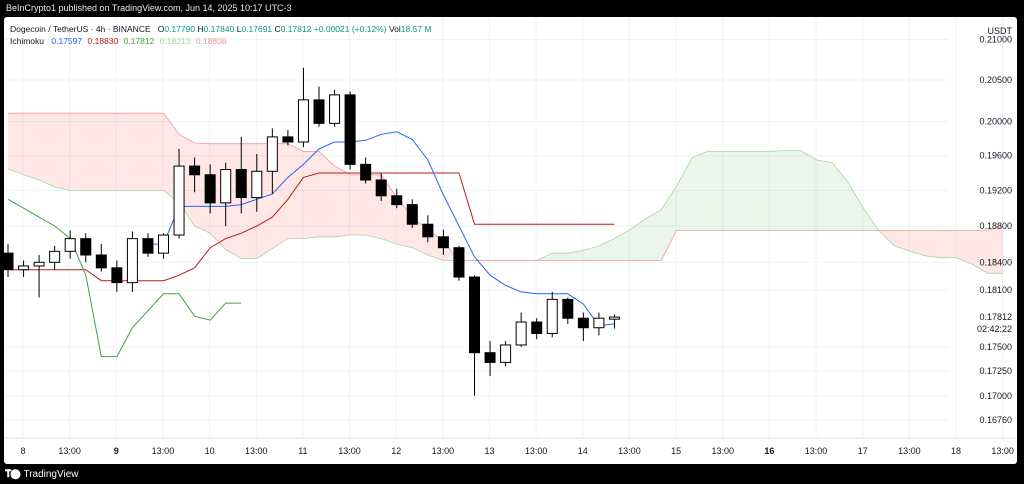 This screenshot has width=1024, height=484. I want to click on time-tick-label: 11, so click(302, 451).